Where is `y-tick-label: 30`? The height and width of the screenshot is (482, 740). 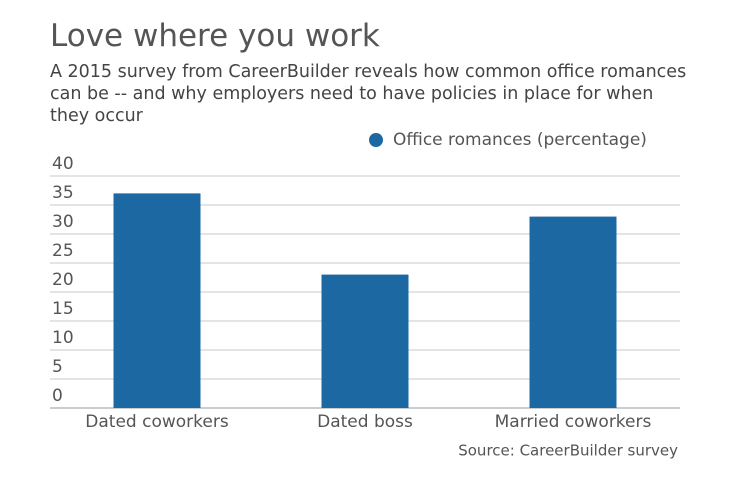
y-tick-label: 30 is located at coordinates (63, 222).